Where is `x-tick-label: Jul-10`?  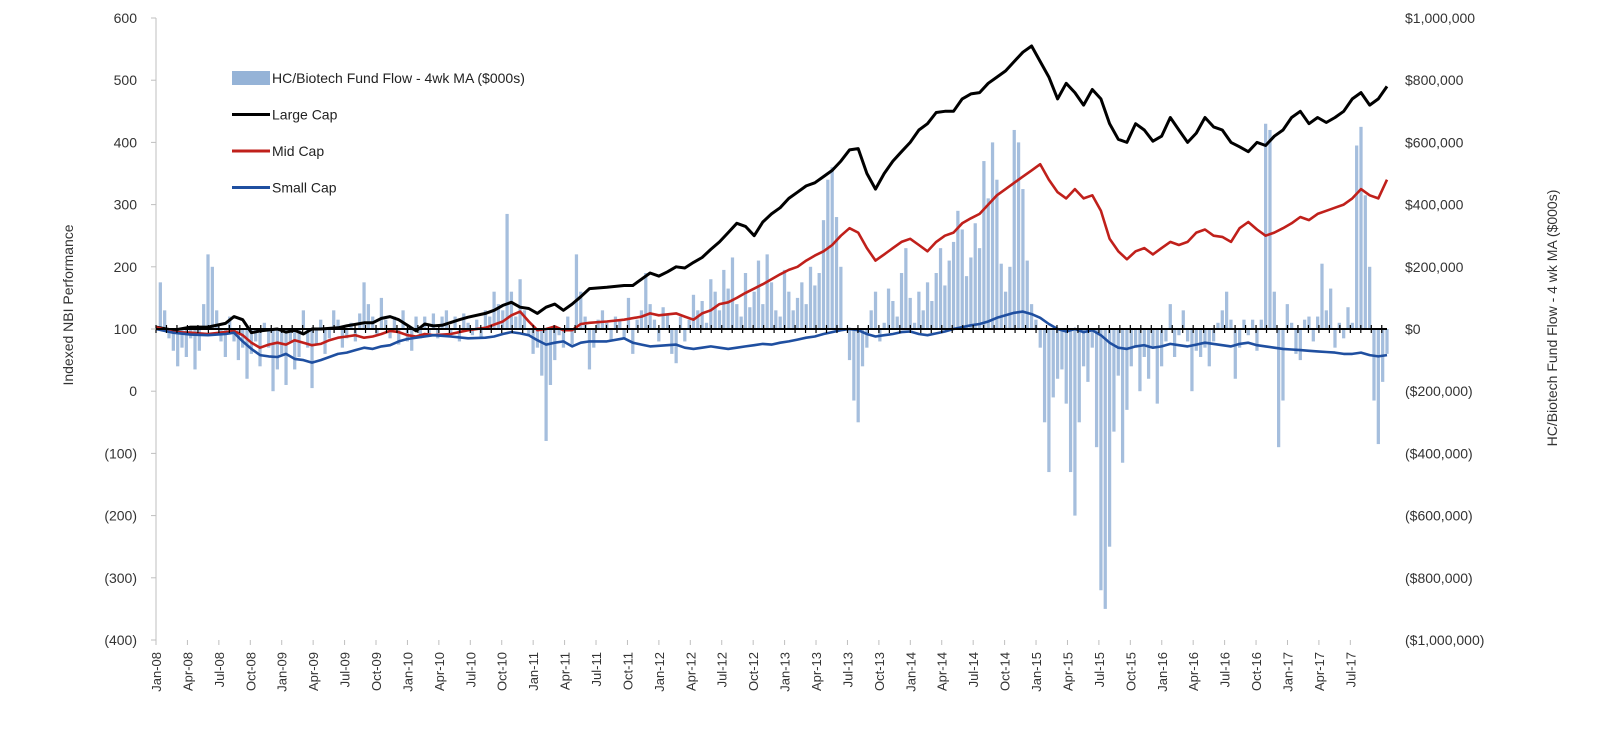 x-tick-label: Jul-10 is located at coordinates (470, 669).